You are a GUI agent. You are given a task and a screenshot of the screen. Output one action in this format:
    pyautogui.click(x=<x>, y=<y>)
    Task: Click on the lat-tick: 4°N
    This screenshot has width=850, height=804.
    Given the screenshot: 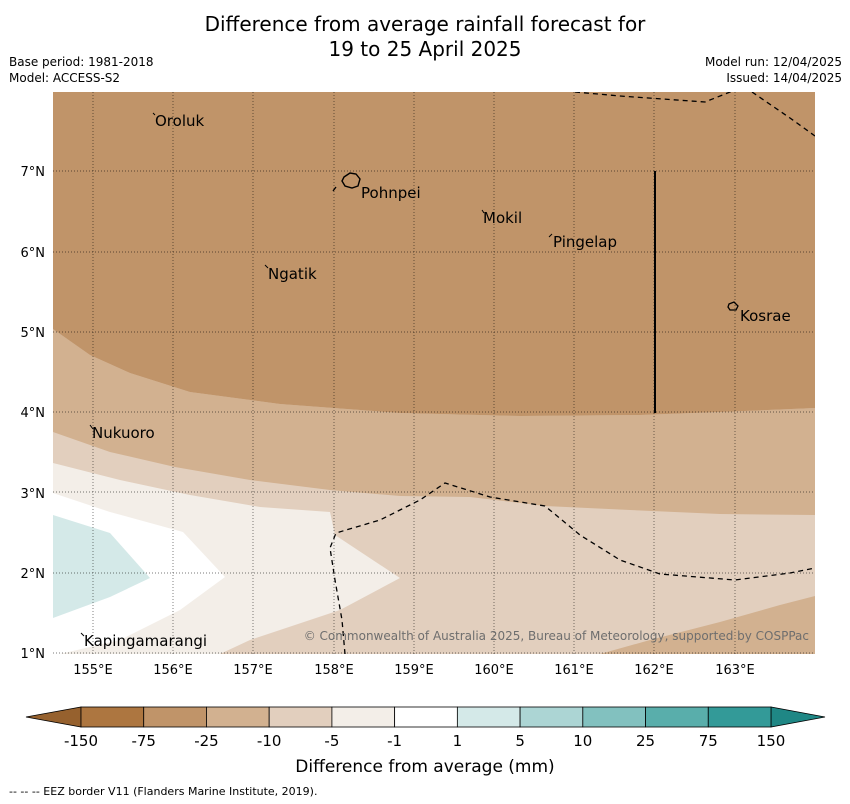 What is the action you would take?
    pyautogui.click(x=33, y=413)
    